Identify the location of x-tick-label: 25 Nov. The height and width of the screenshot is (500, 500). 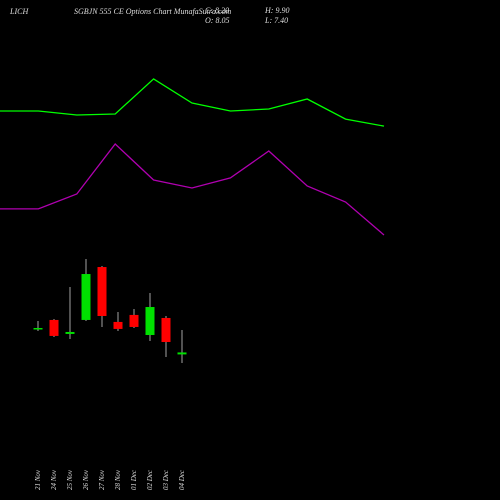
(70, 479).